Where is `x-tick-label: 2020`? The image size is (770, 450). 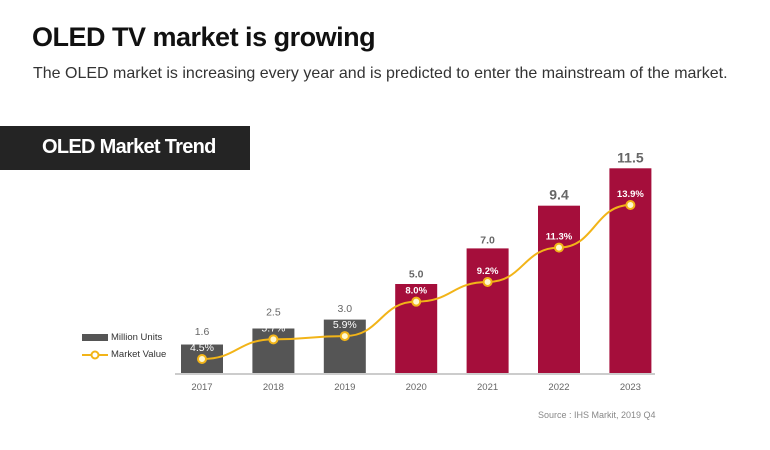 x-tick-label: 2020 is located at coordinates (416, 387).